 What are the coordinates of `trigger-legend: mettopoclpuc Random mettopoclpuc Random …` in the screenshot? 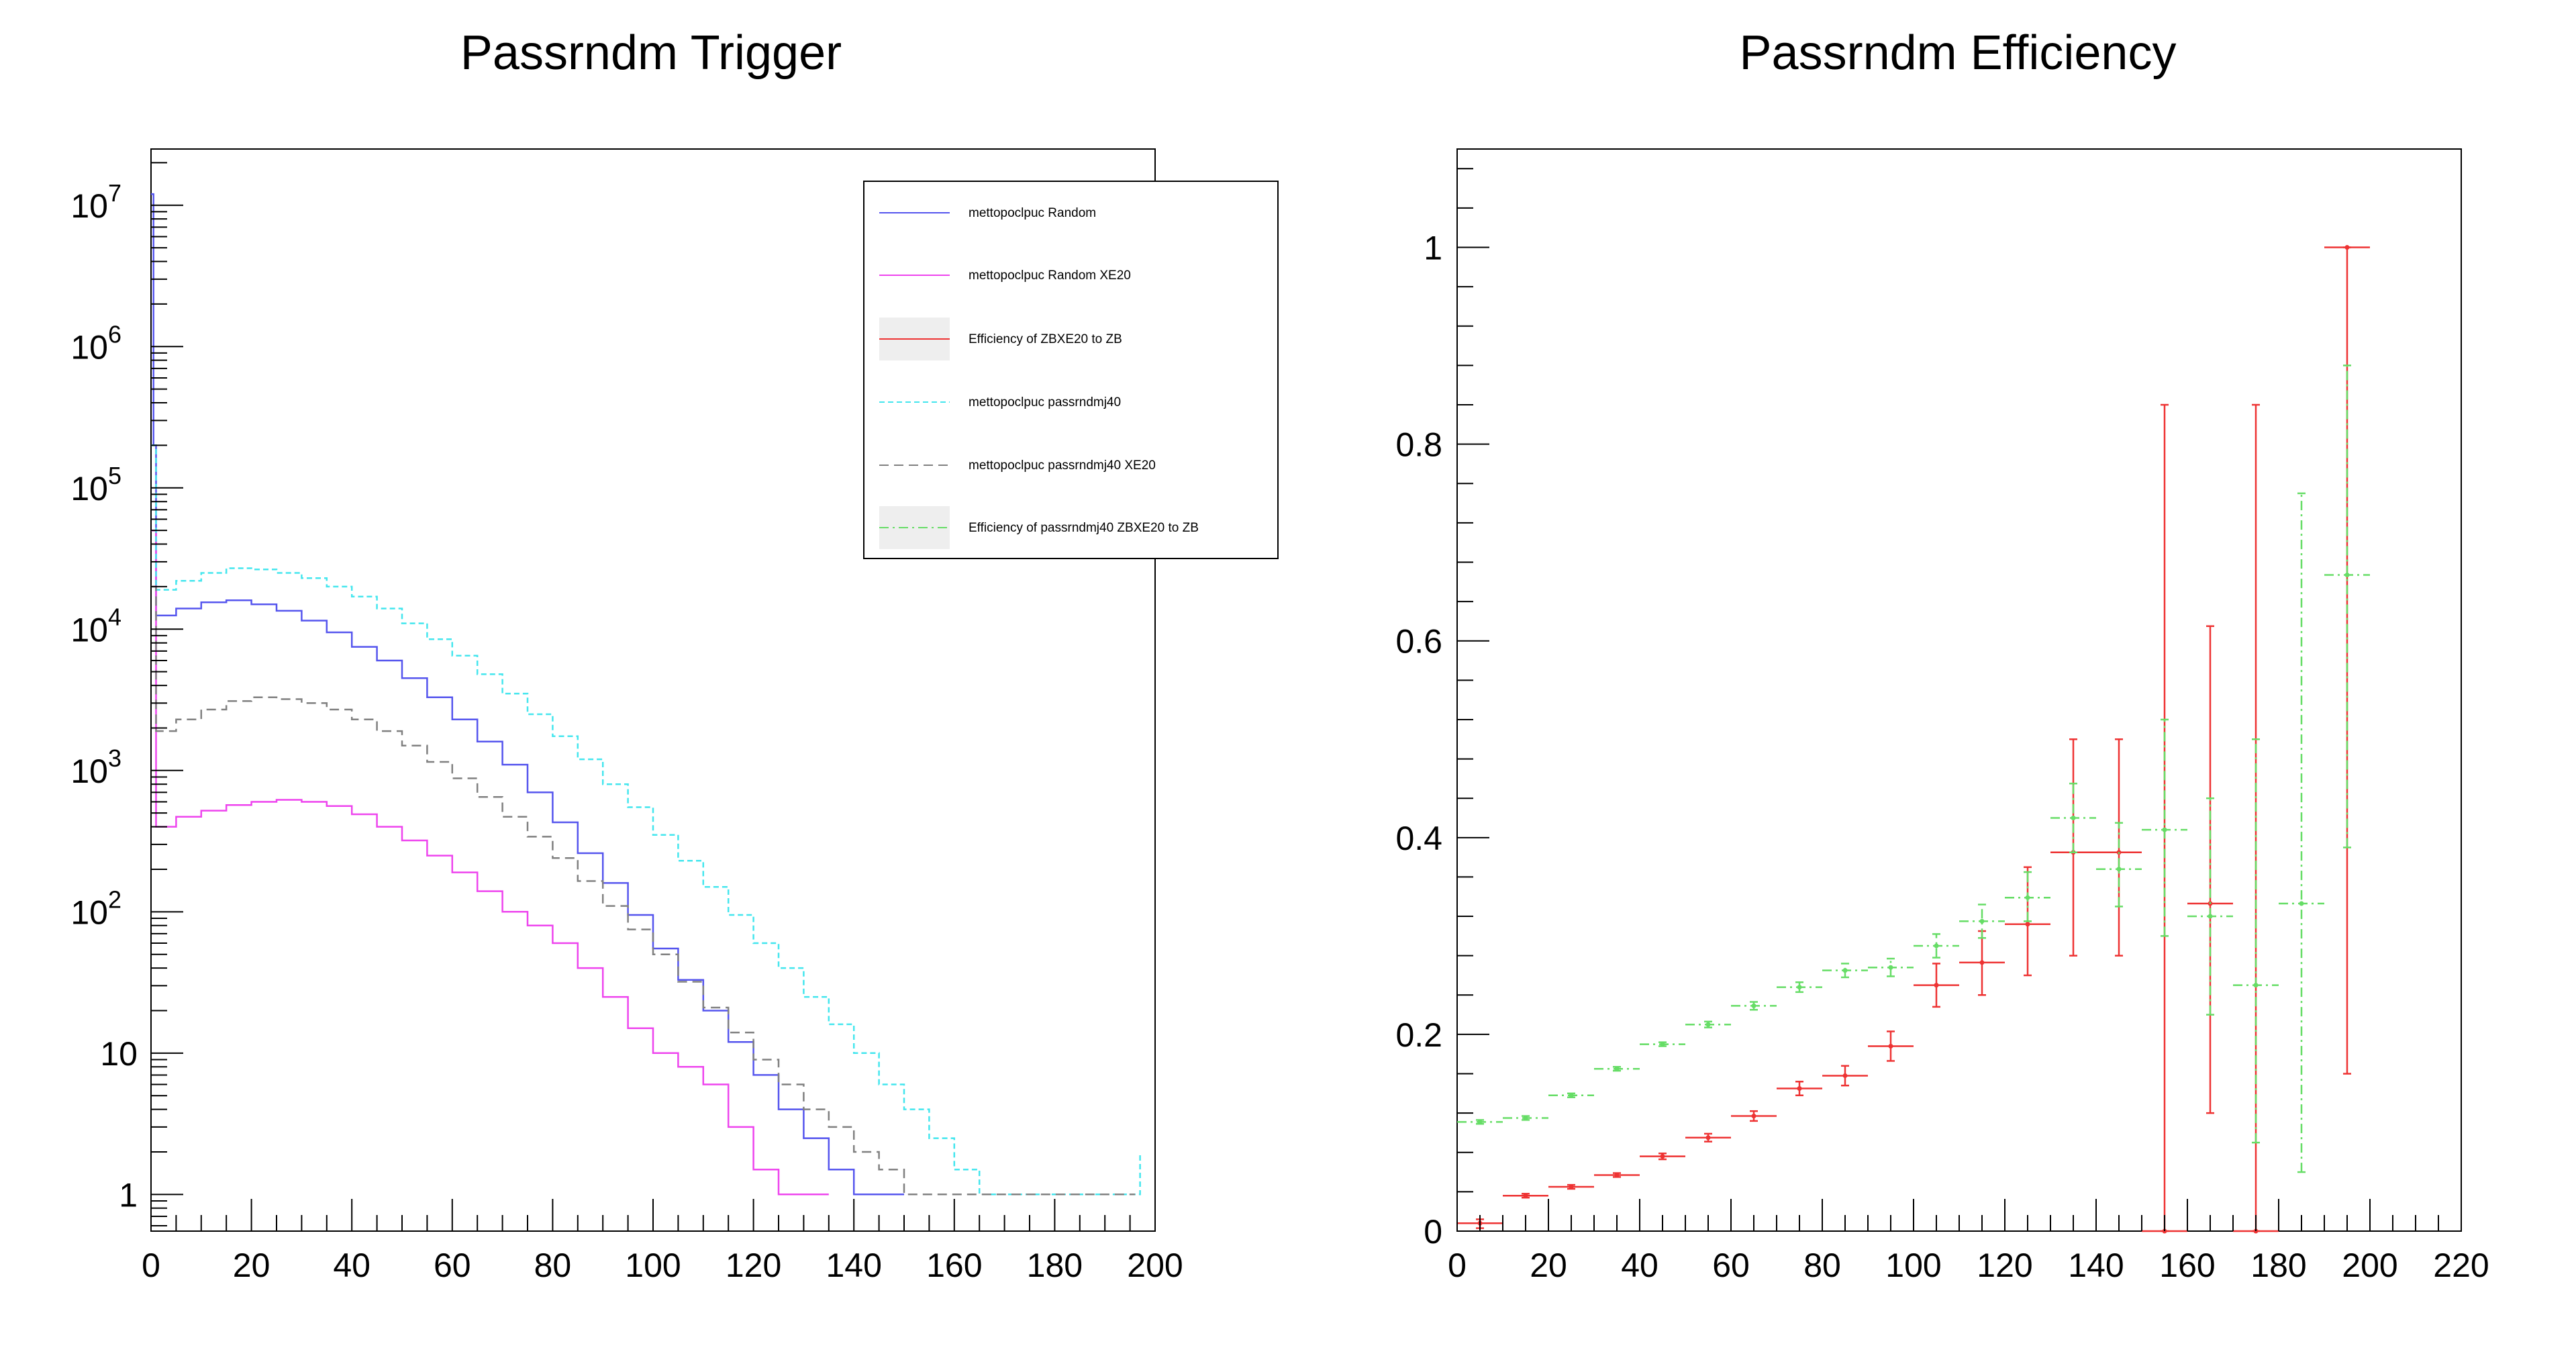 It's located at (1071, 370).